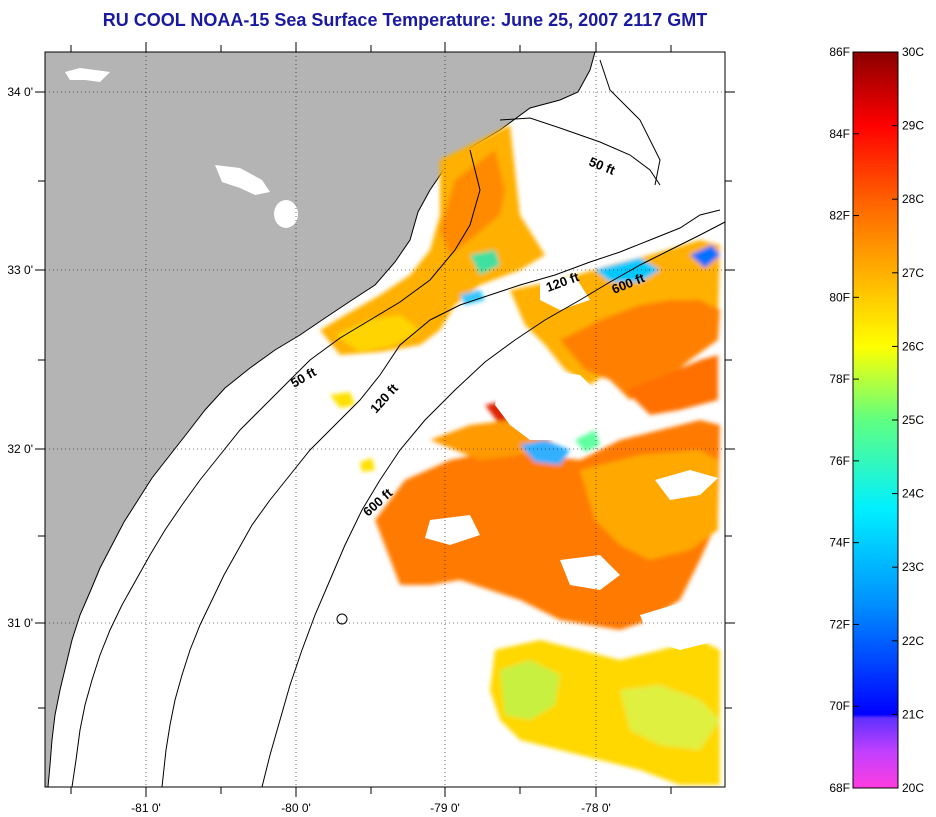 Image resolution: width=936 pixels, height=817 pixels. I want to click on coastline-north, so click(630, 122).